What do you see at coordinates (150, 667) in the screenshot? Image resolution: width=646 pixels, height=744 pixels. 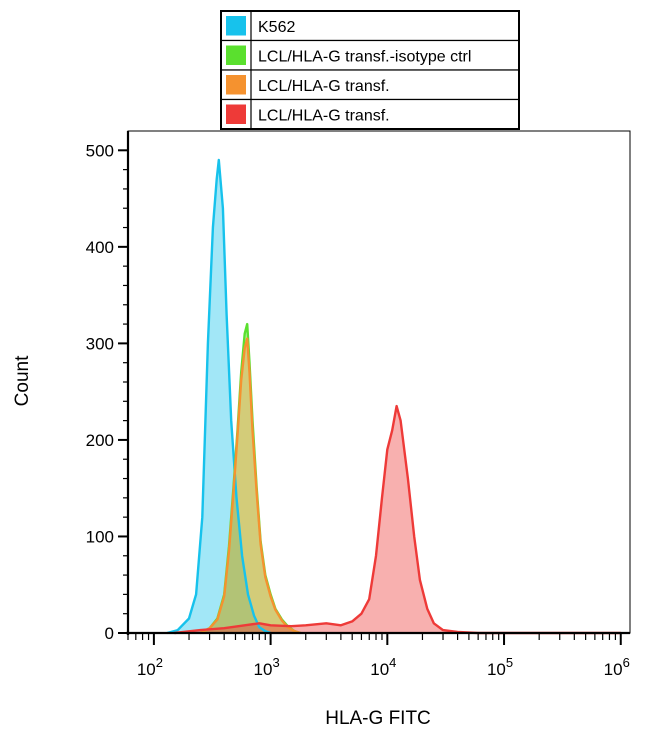 I see `x-tick-label: 10²` at bounding box center [150, 667].